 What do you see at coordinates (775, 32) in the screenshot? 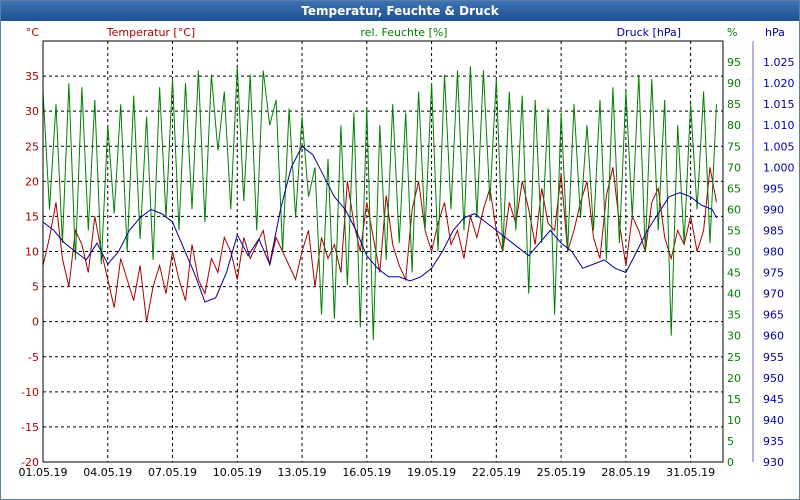
I see `pressure-unit-label: hPa` at bounding box center [775, 32].